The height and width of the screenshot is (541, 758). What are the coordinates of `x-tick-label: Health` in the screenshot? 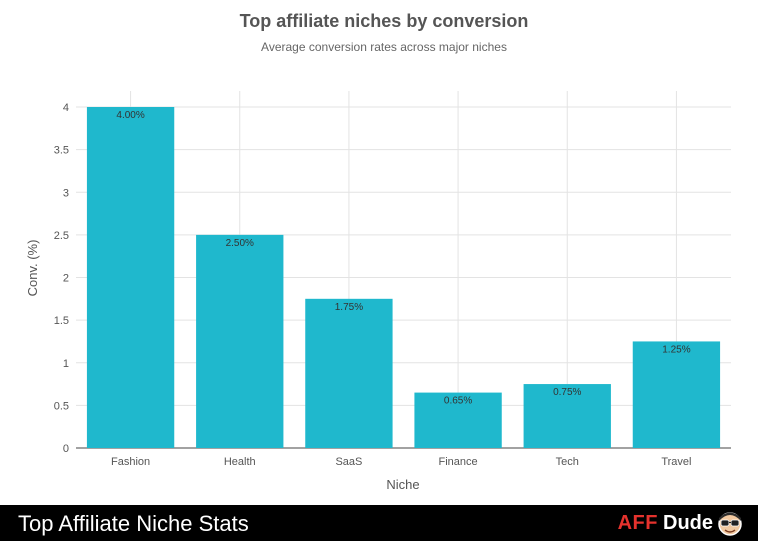 It's located at (240, 462).